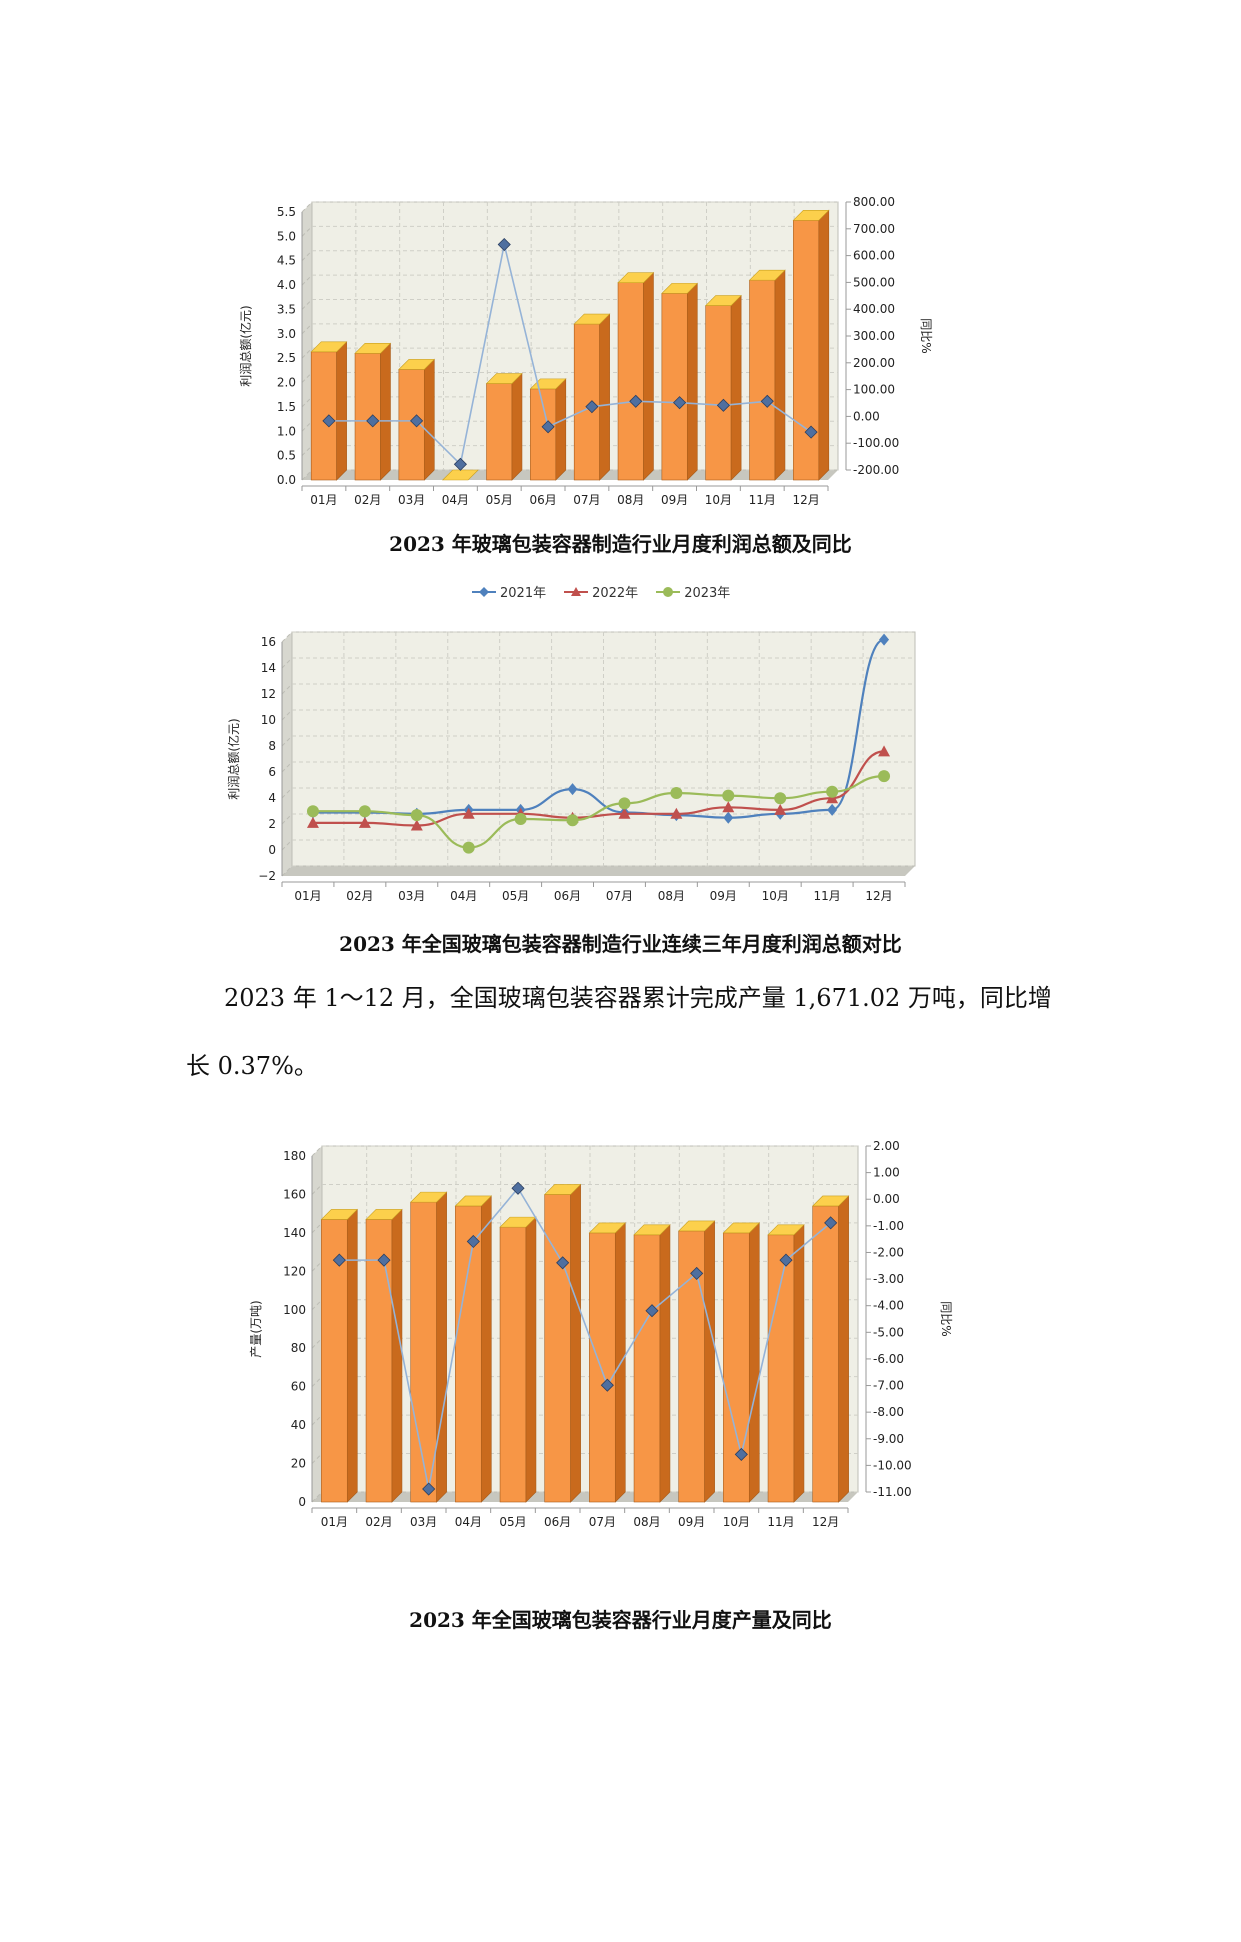  Describe the element at coordinates (888, 1252) in the screenshot. I see `y2-tick-label: -2.00` at that location.